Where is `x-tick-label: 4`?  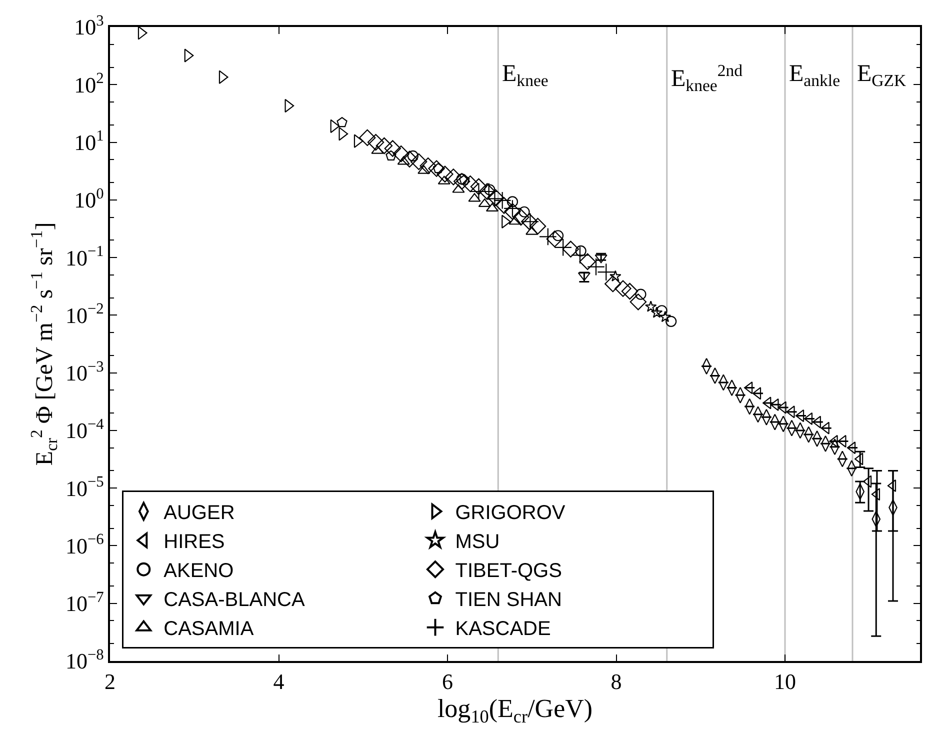 x-tick-label: 4 is located at coordinates (278, 681).